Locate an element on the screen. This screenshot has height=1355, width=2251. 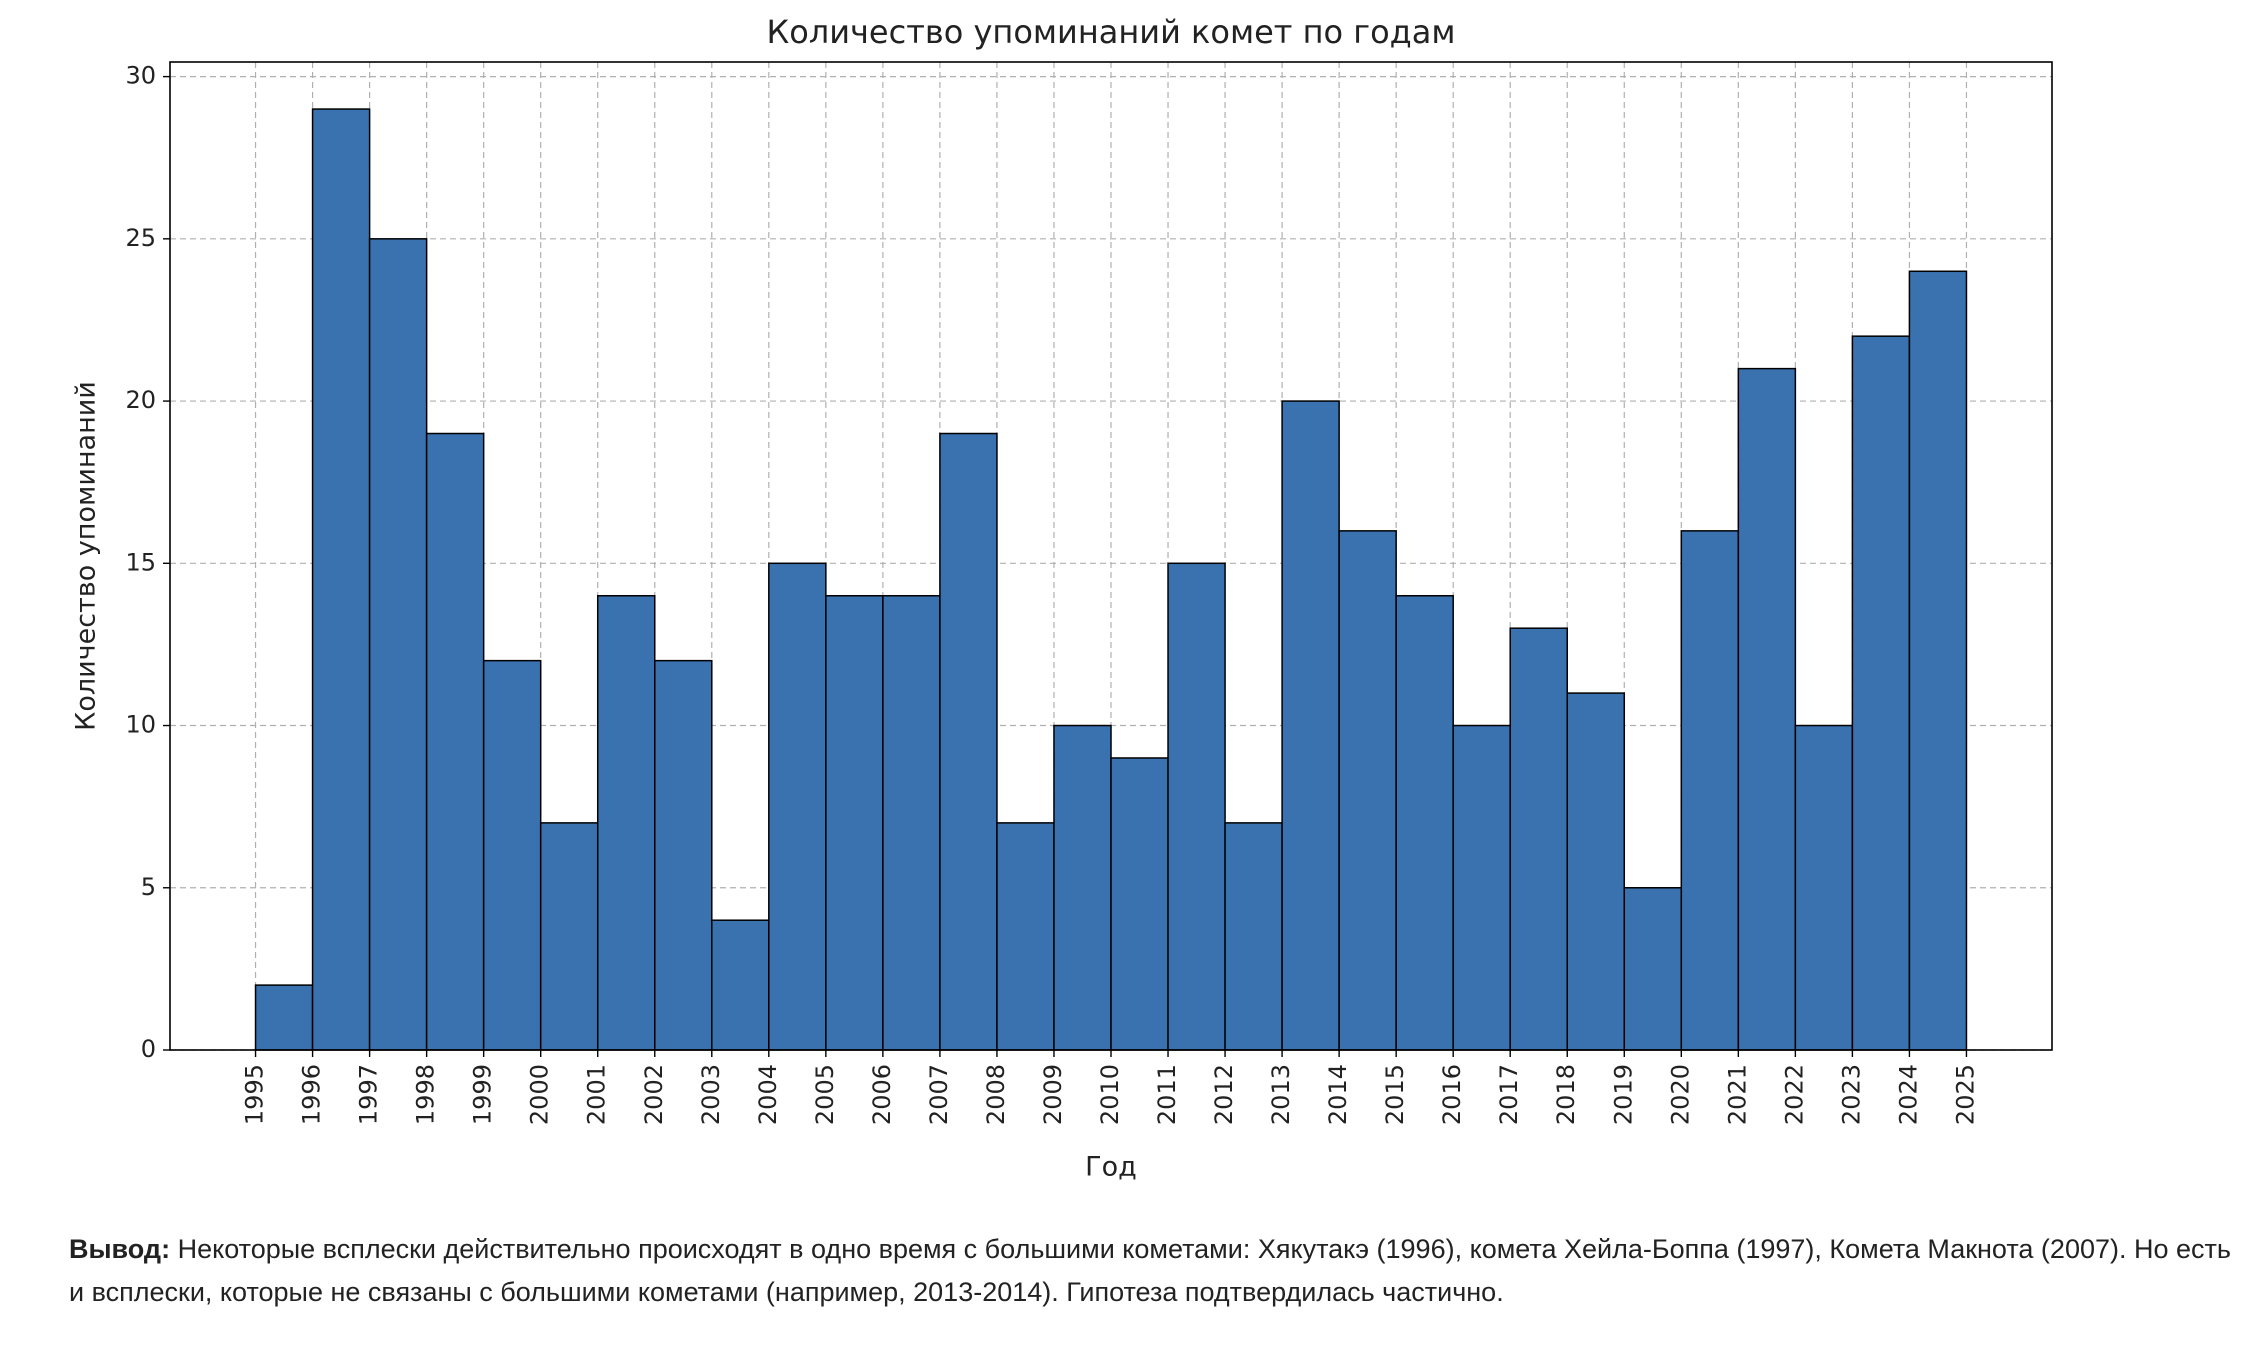
x-tick-label: 2014 is located at coordinates (1338, 1094).